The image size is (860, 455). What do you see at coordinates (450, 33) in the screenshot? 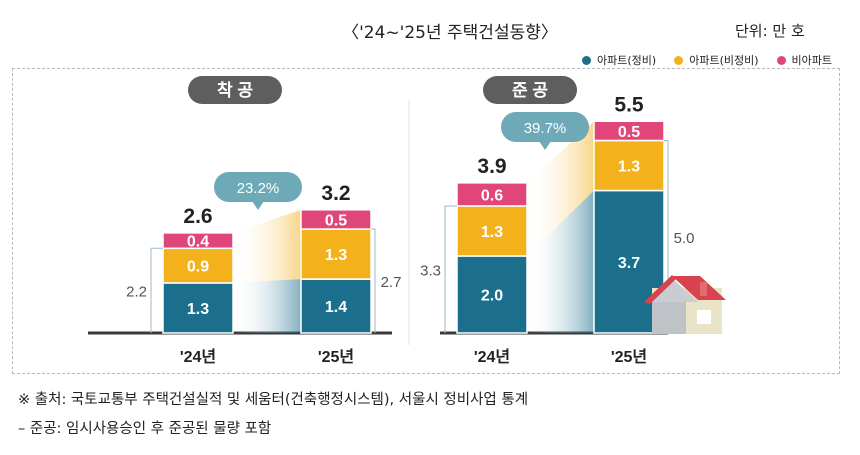
I see `chart-title: 〈'24~'25년 주택건설동향〉` at bounding box center [450, 33].